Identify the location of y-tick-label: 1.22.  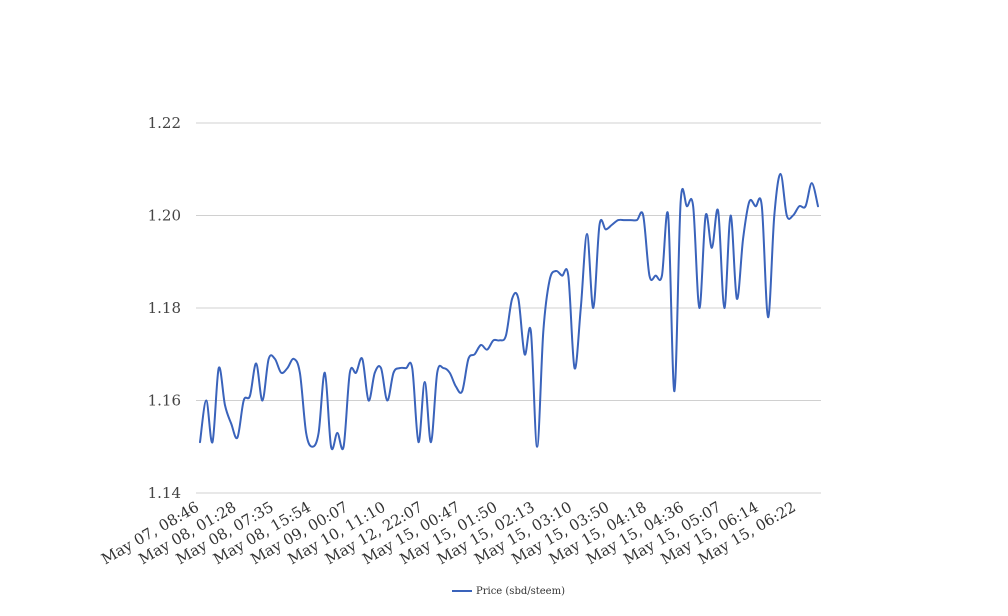
(164, 123).